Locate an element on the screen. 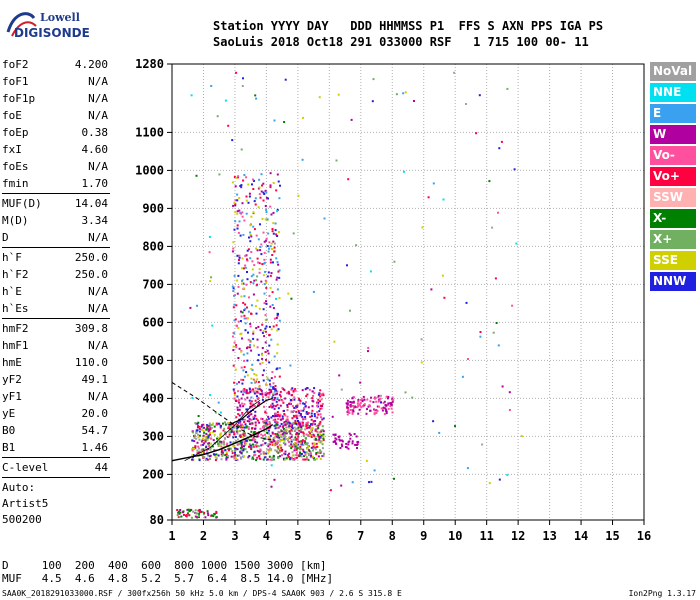 The height and width of the screenshot is (600, 700). param-label: B1 is located at coordinates (9, 447).